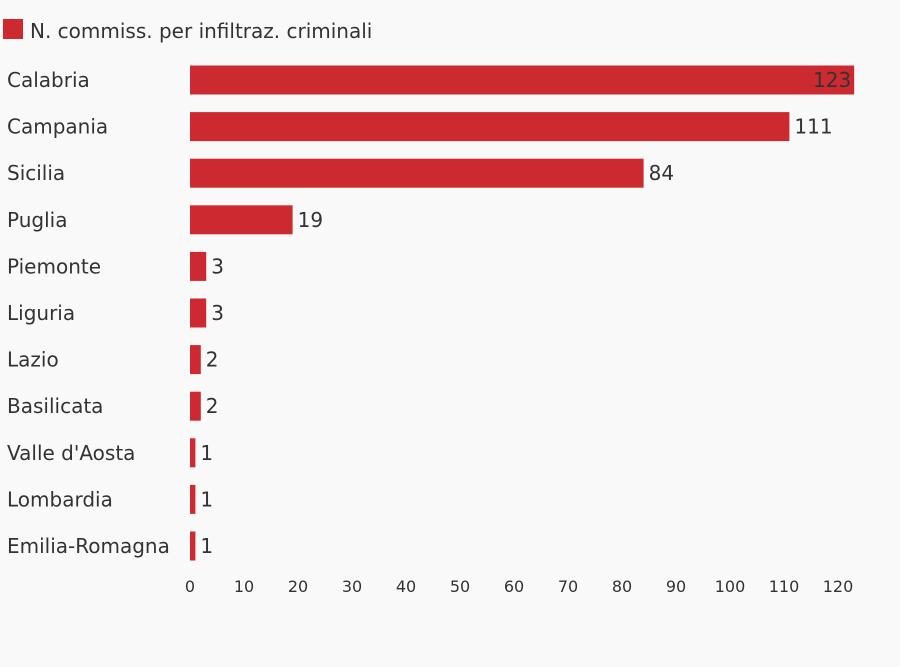 The width and height of the screenshot is (900, 667). I want to click on category-label: Piemonte, so click(54, 266).